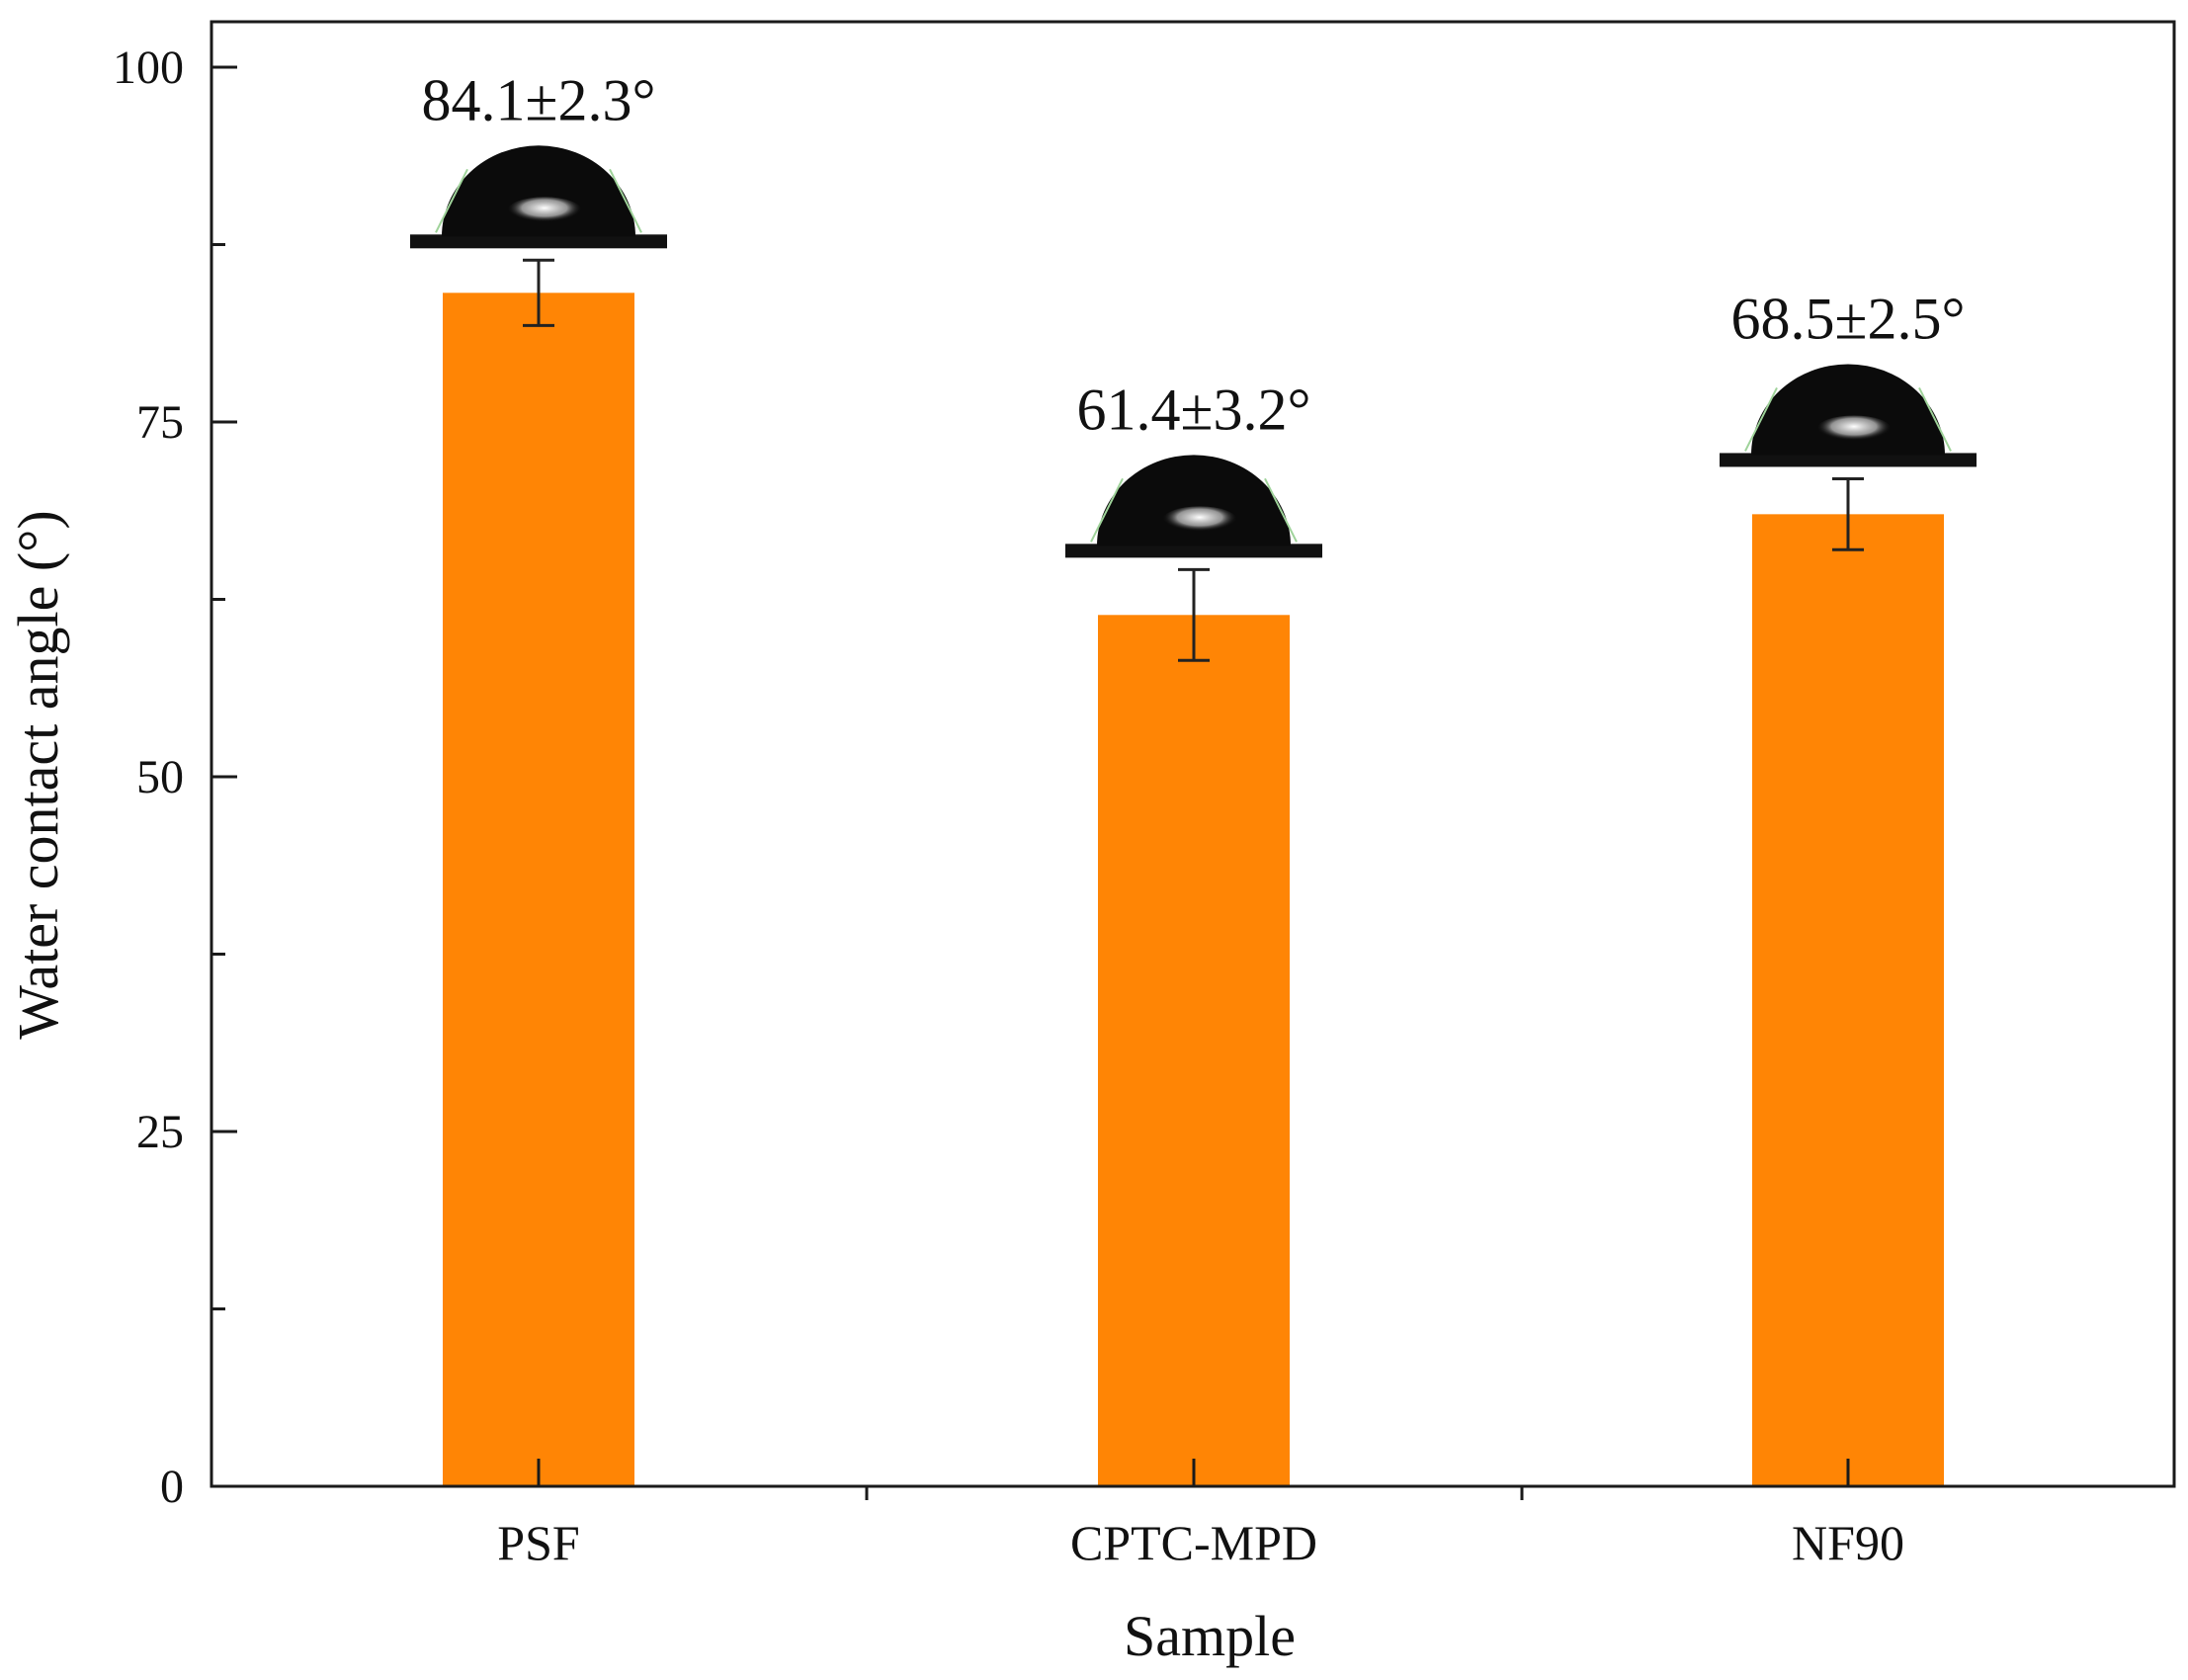 The width and height of the screenshot is (2188, 1680). Describe the element at coordinates (160, 422) in the screenshot. I see `y-tick-label: 75` at that location.